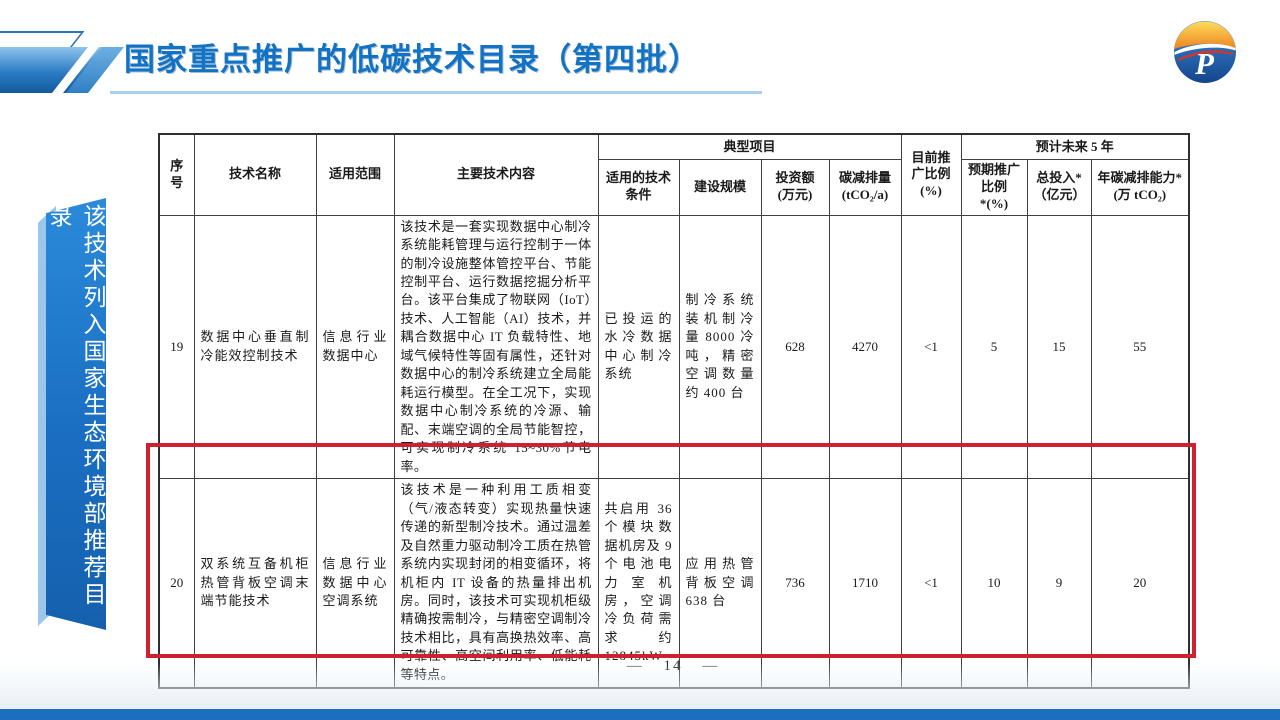 This screenshot has width=1280, height=720. What do you see at coordinates (255, 174) in the screenshot?
I see `header-tech-name: 技术名称` at bounding box center [255, 174].